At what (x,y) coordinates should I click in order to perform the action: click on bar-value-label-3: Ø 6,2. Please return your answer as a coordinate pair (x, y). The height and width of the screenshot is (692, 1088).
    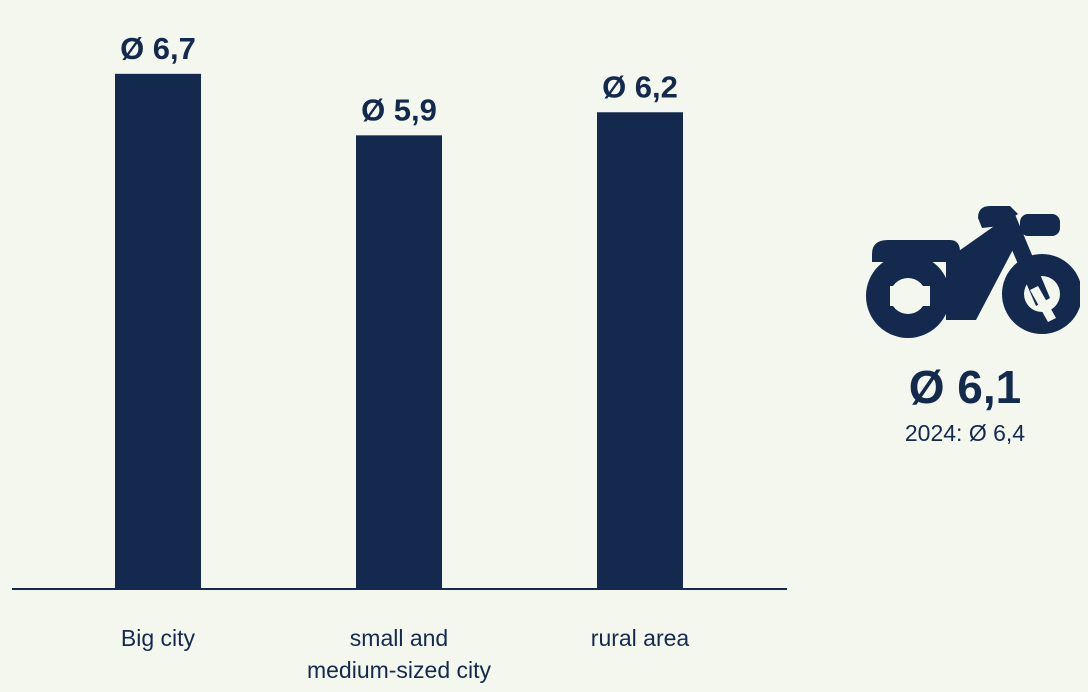
    Looking at the image, I should click on (640, 86).